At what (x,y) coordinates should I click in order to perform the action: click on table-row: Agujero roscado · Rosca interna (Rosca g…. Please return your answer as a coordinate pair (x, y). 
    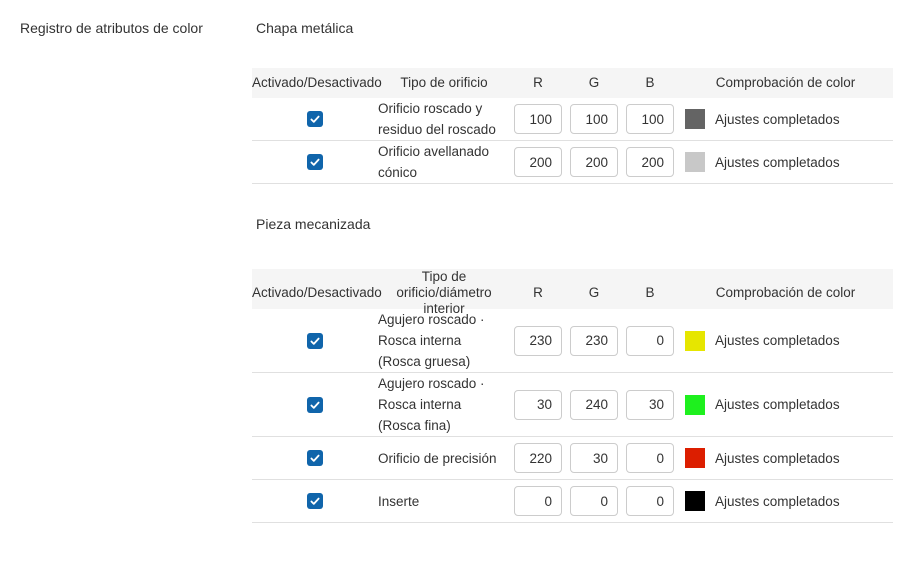
    Looking at the image, I should click on (572, 341).